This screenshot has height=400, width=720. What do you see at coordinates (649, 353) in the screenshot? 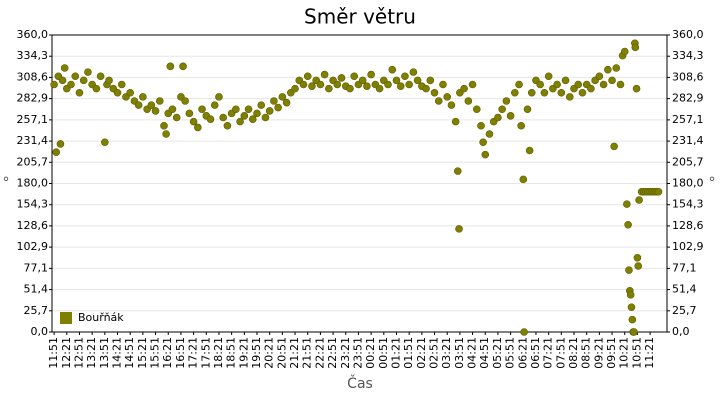
I see `x-tick-label: 11:21` at bounding box center [649, 353].